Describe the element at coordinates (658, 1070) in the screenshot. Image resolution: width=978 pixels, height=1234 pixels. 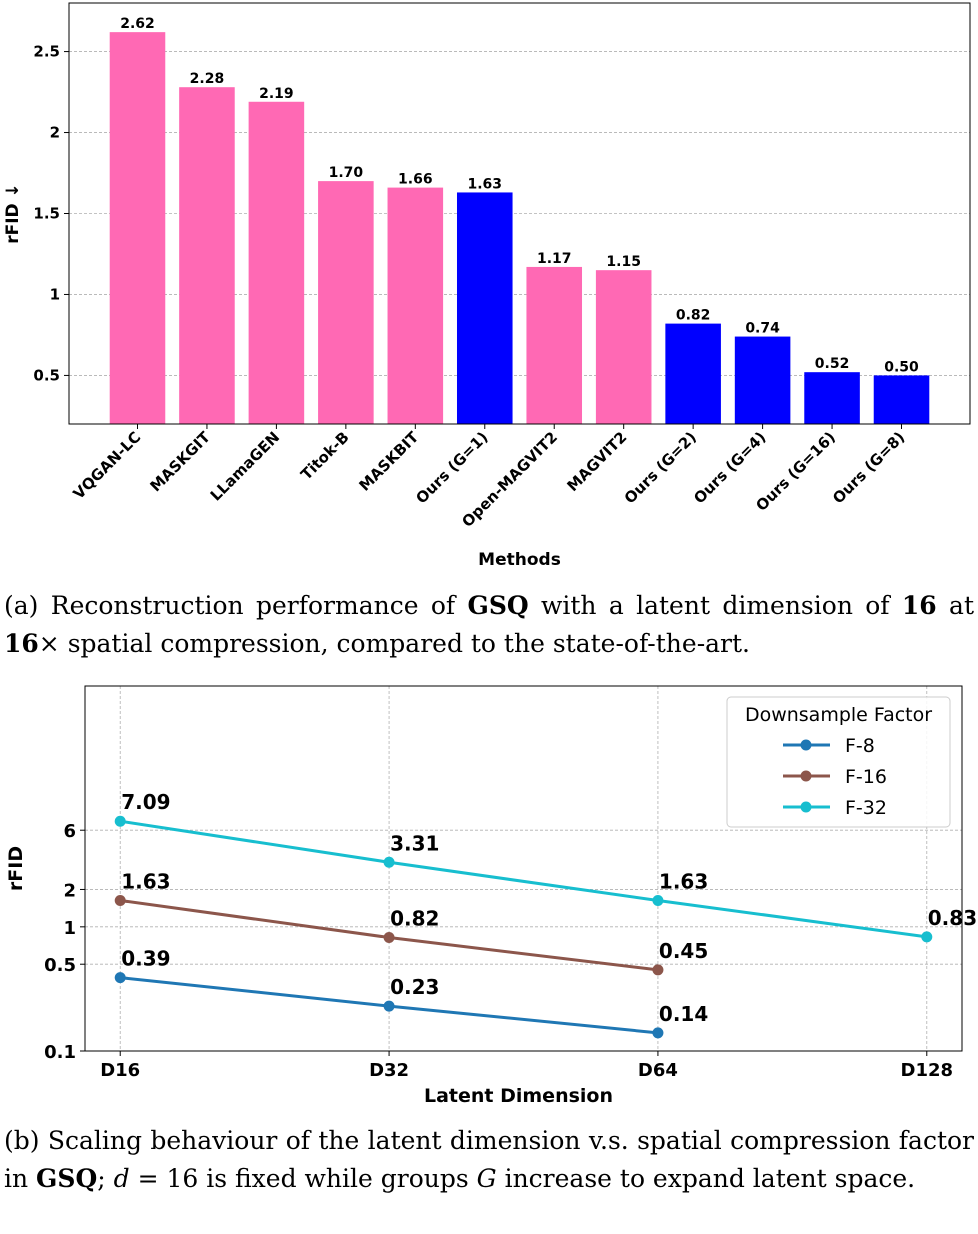
I see `x-tick-label: D64` at that location.